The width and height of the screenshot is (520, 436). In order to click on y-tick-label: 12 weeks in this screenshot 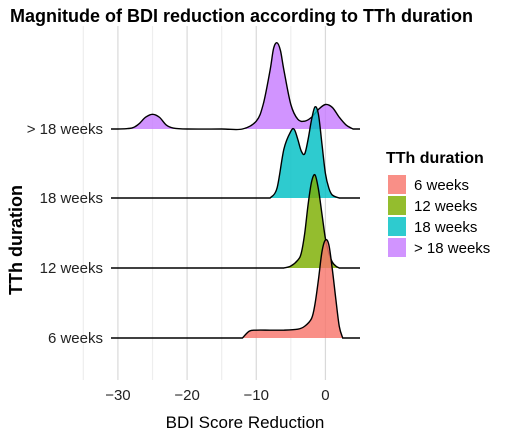, I will do `click(71, 268)`.